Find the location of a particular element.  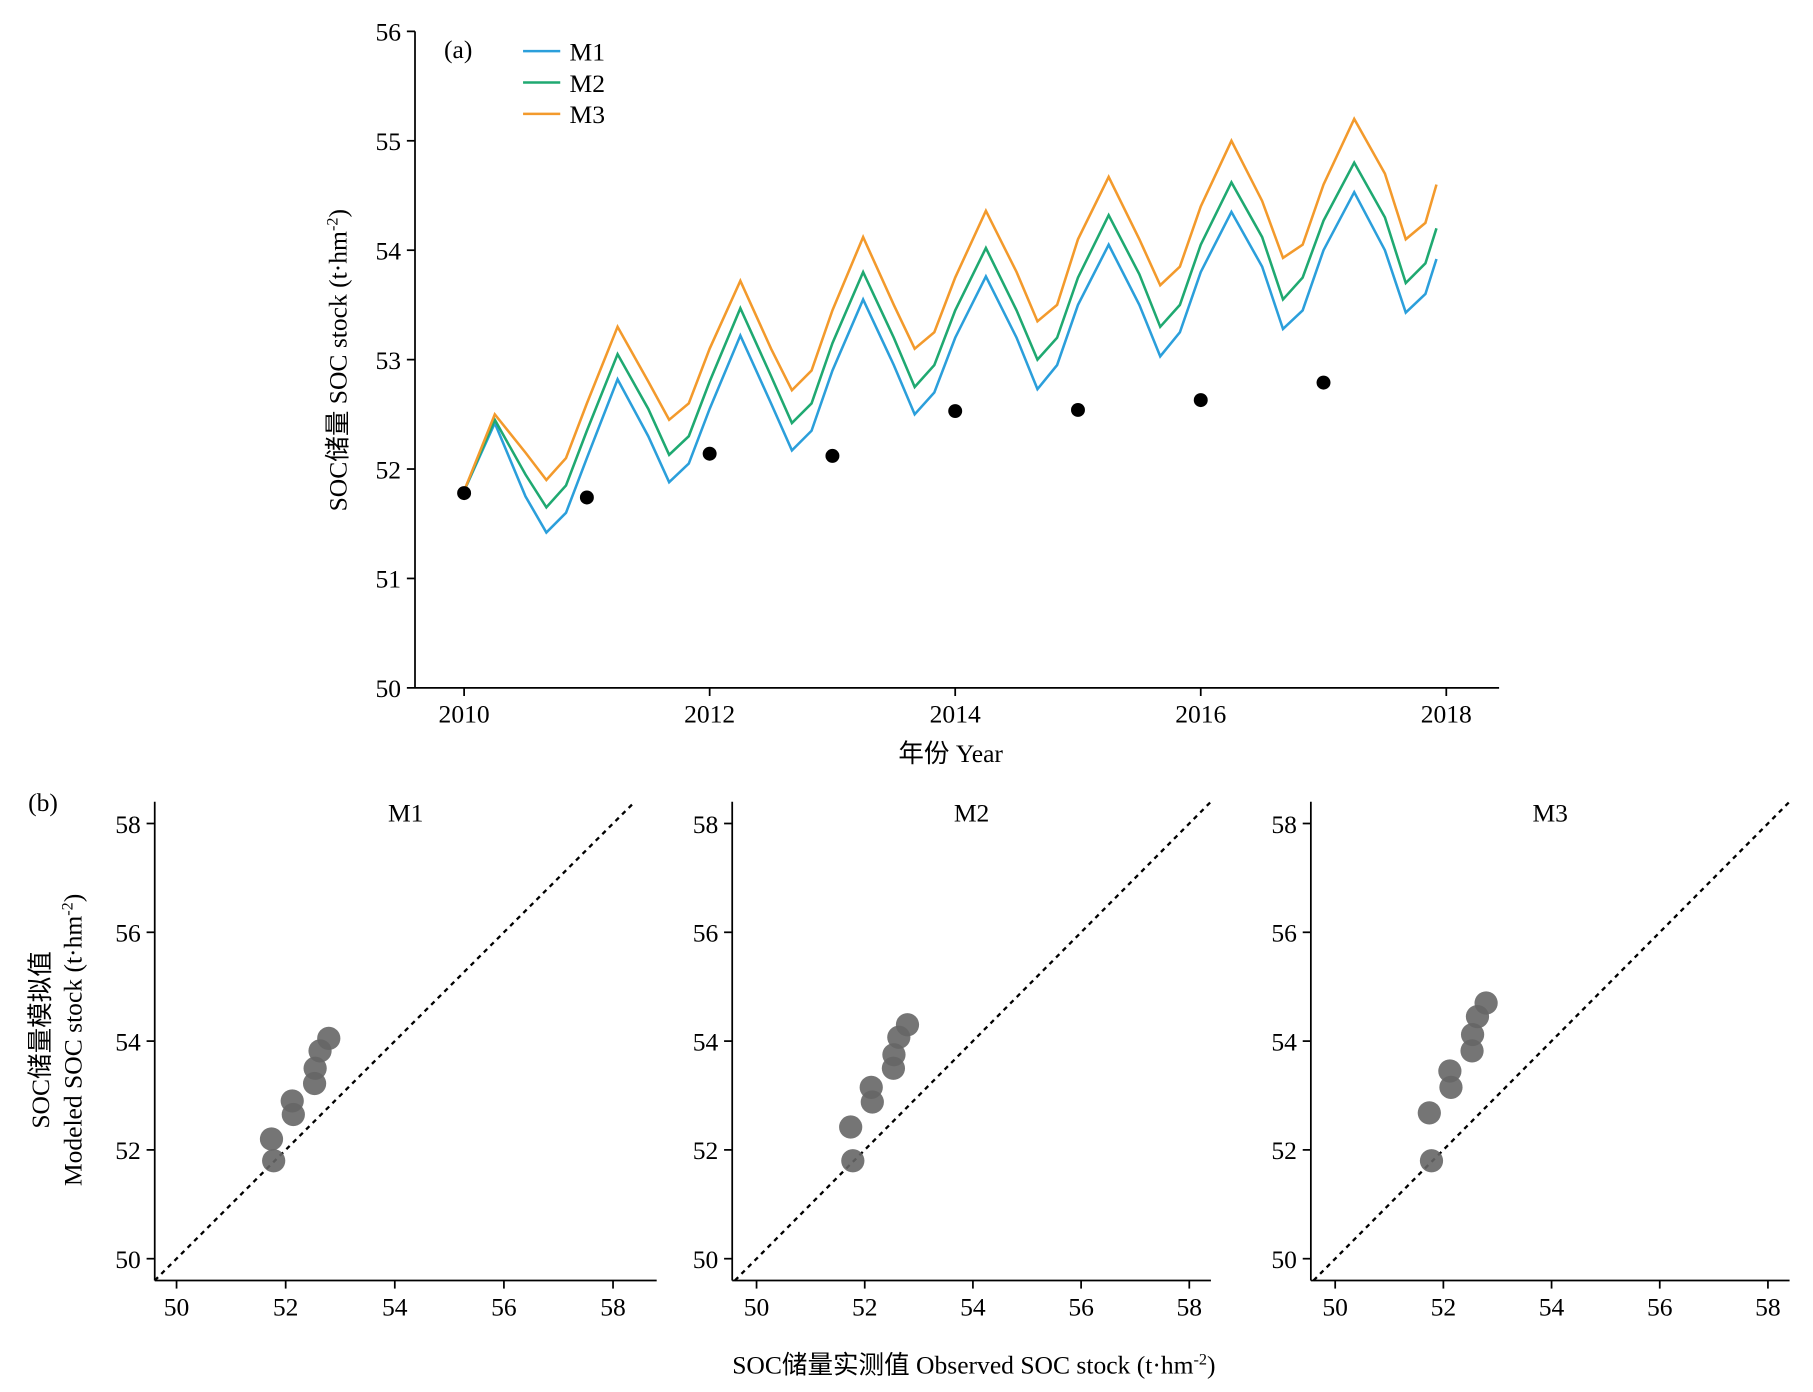

y-tick-label: 51 is located at coordinates (389, 579).